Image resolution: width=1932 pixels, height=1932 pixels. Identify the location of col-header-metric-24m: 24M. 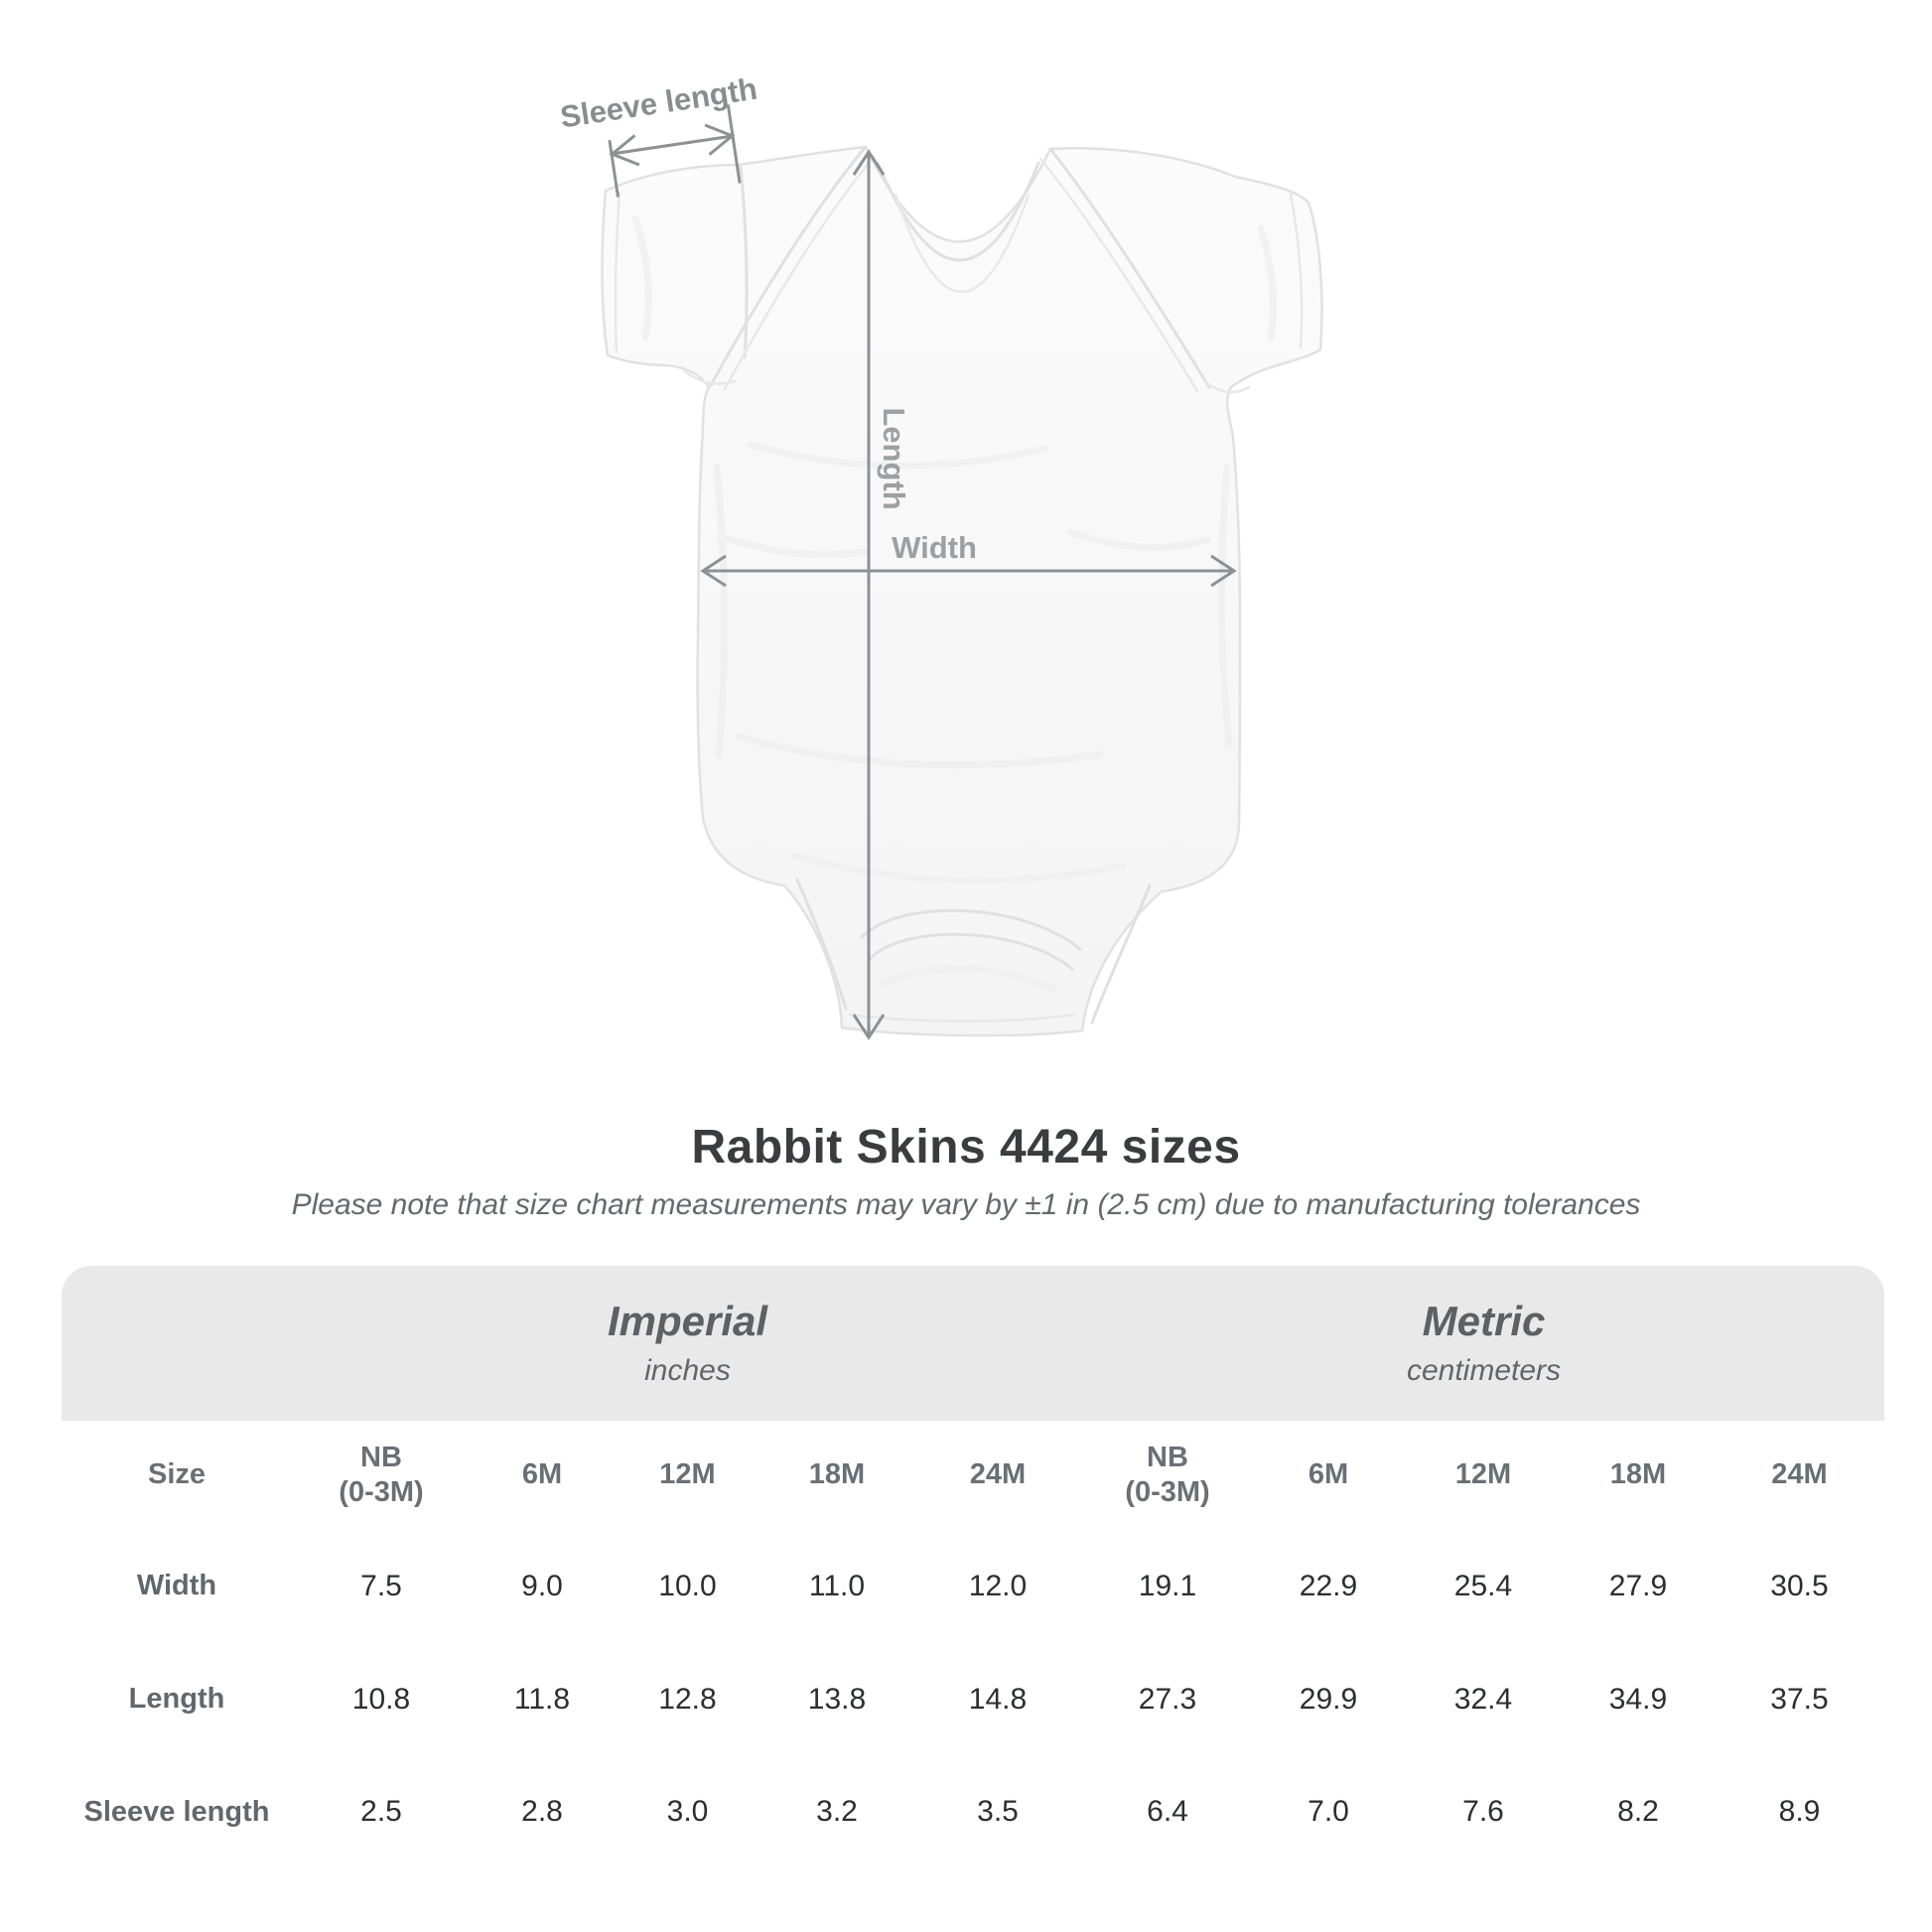
(1799, 1475).